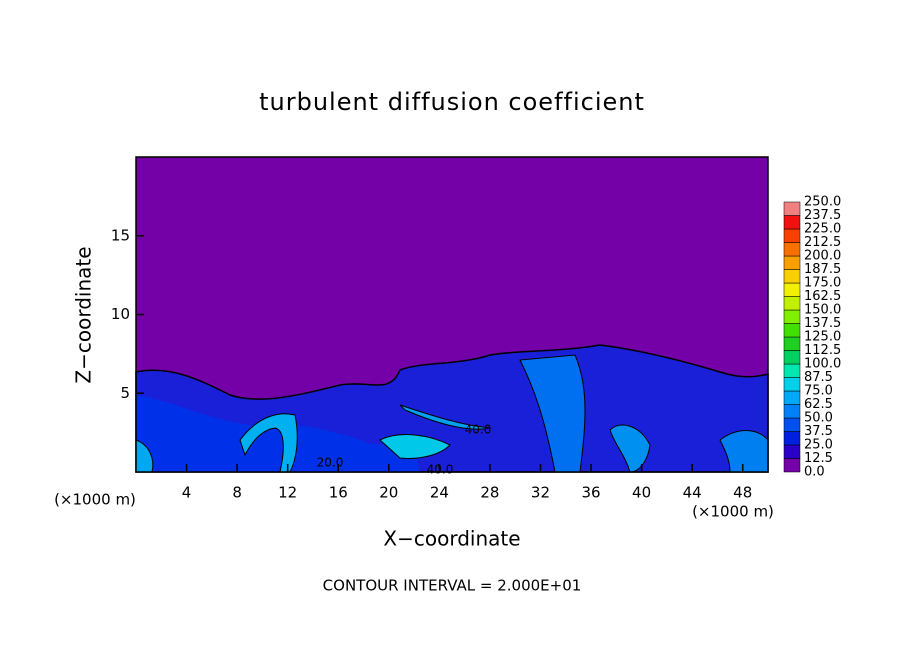 The image size is (904, 658). What do you see at coordinates (330, 463) in the screenshot?
I see `contour-label: 20.0` at bounding box center [330, 463].